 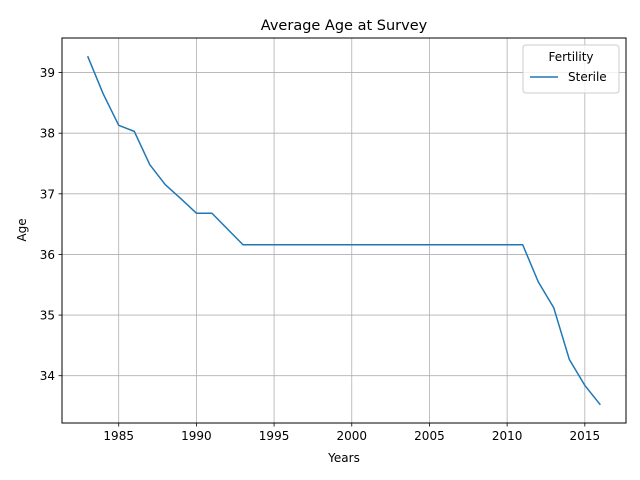 I want to click on y-tick-label: 36, so click(x=47, y=255).